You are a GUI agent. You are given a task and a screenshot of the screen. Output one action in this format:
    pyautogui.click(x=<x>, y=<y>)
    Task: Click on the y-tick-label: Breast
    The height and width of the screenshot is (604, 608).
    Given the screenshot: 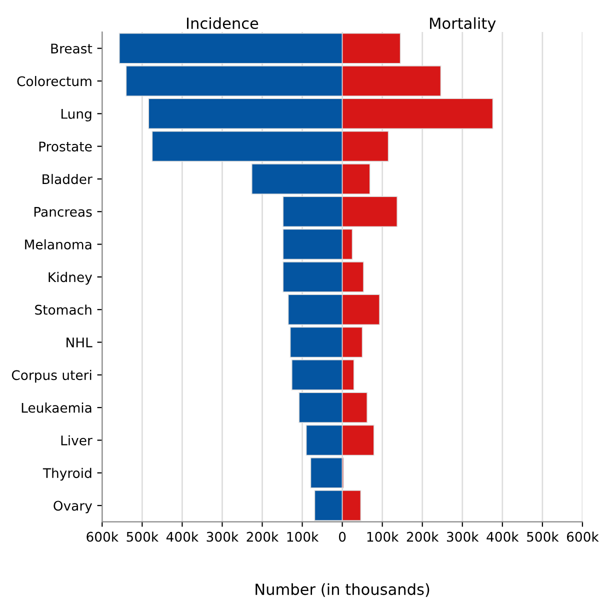 What is the action you would take?
    pyautogui.click(x=71, y=49)
    